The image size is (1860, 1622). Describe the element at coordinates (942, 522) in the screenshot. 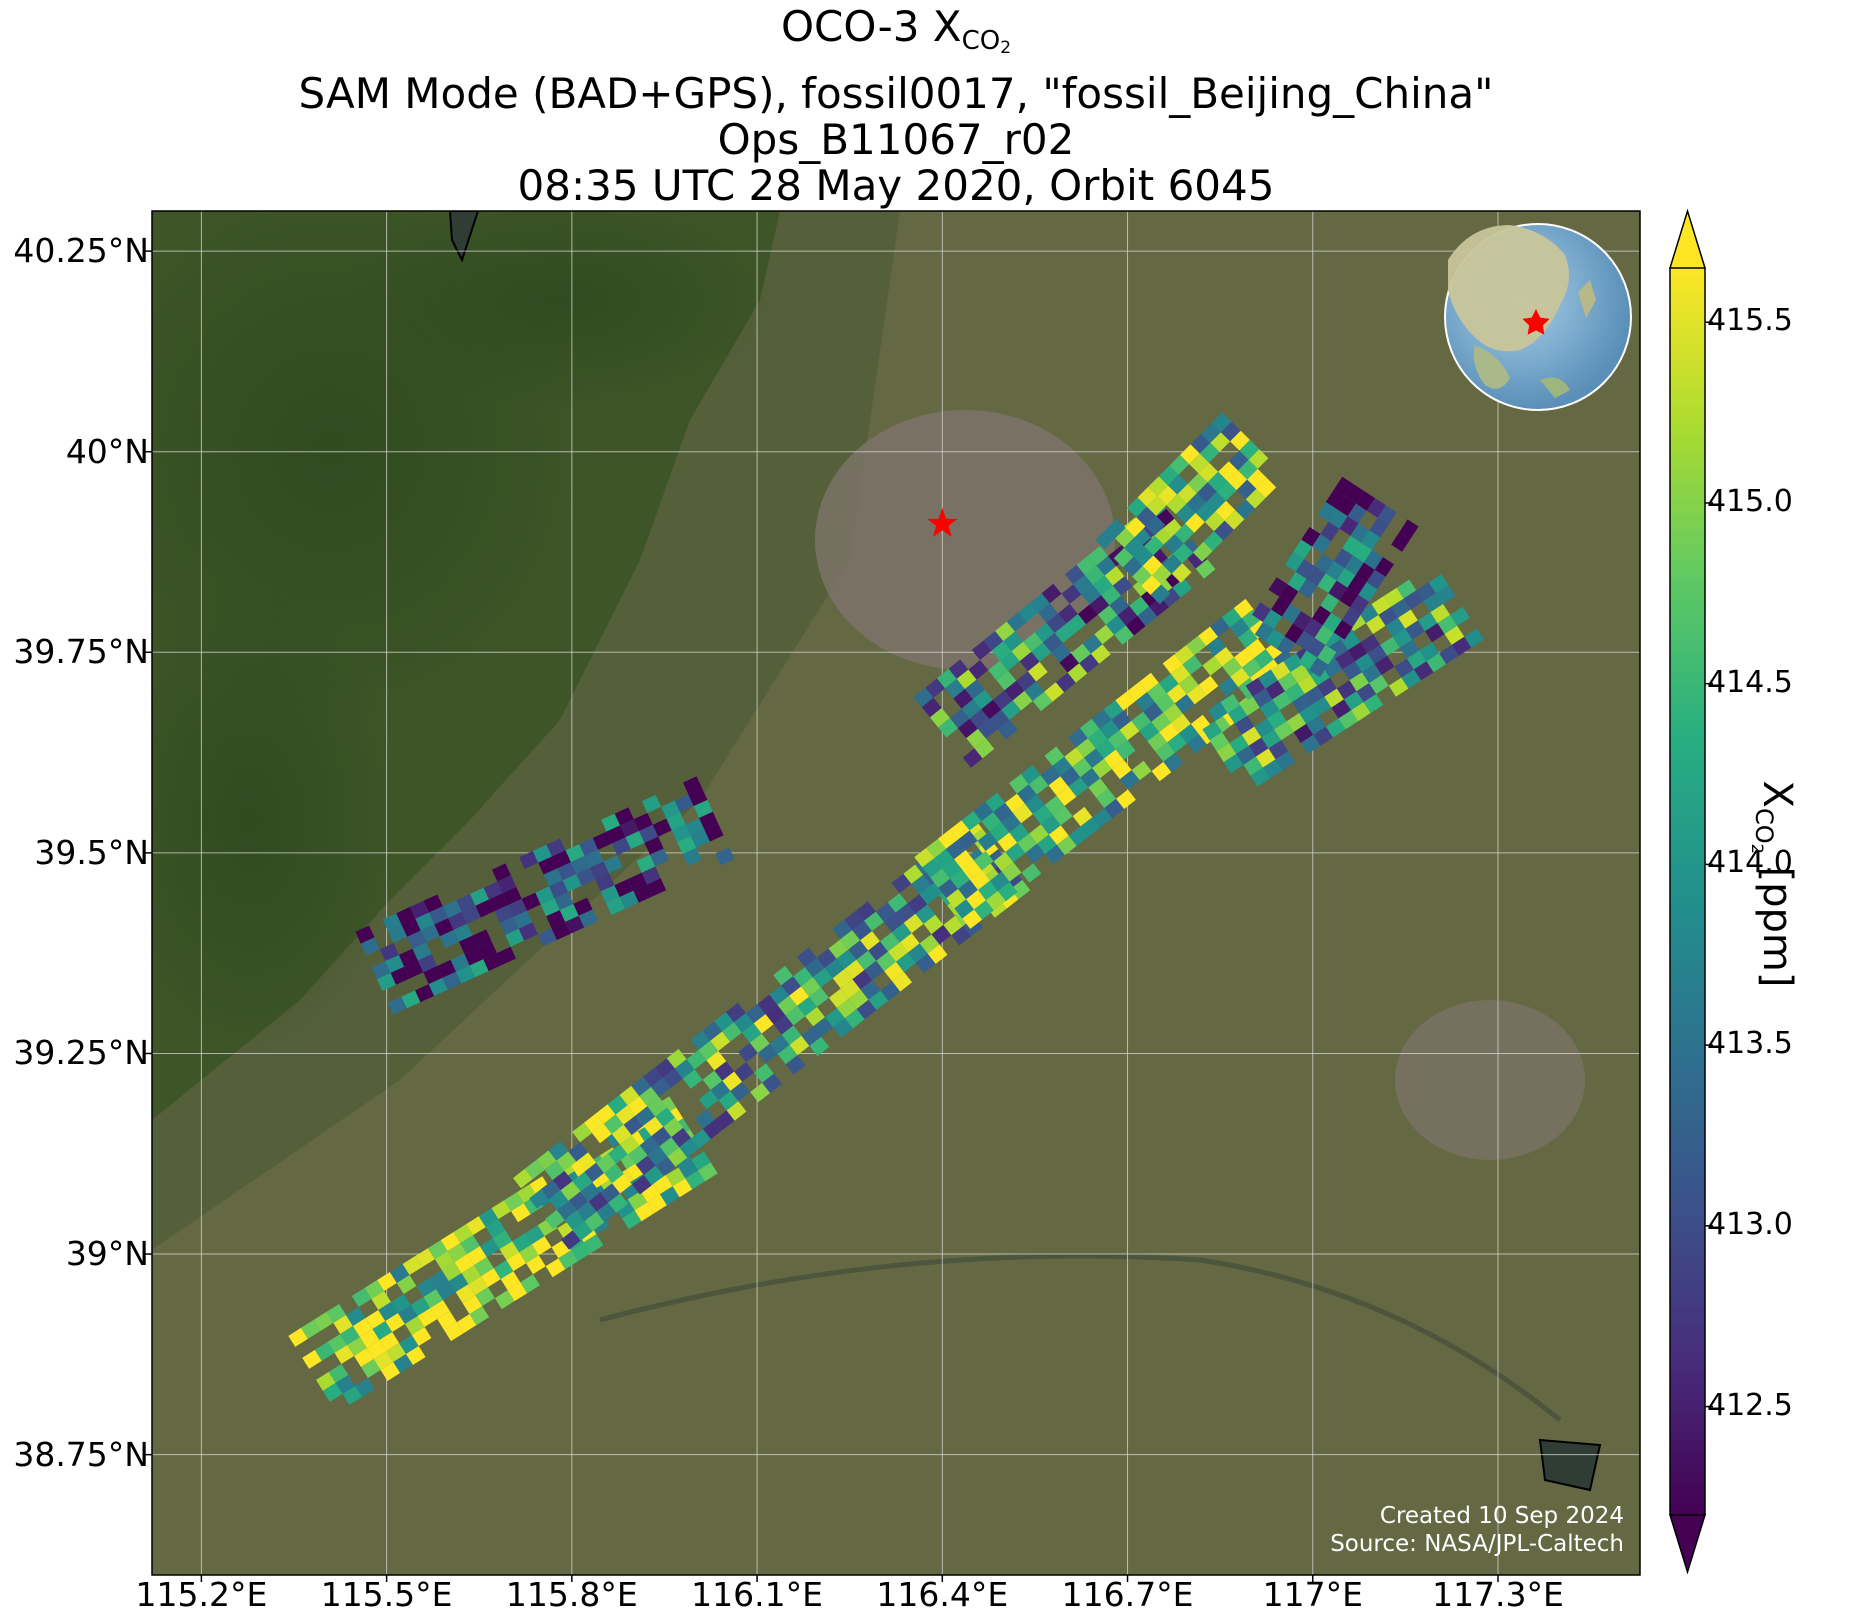

I see `red-star-icon` at that location.